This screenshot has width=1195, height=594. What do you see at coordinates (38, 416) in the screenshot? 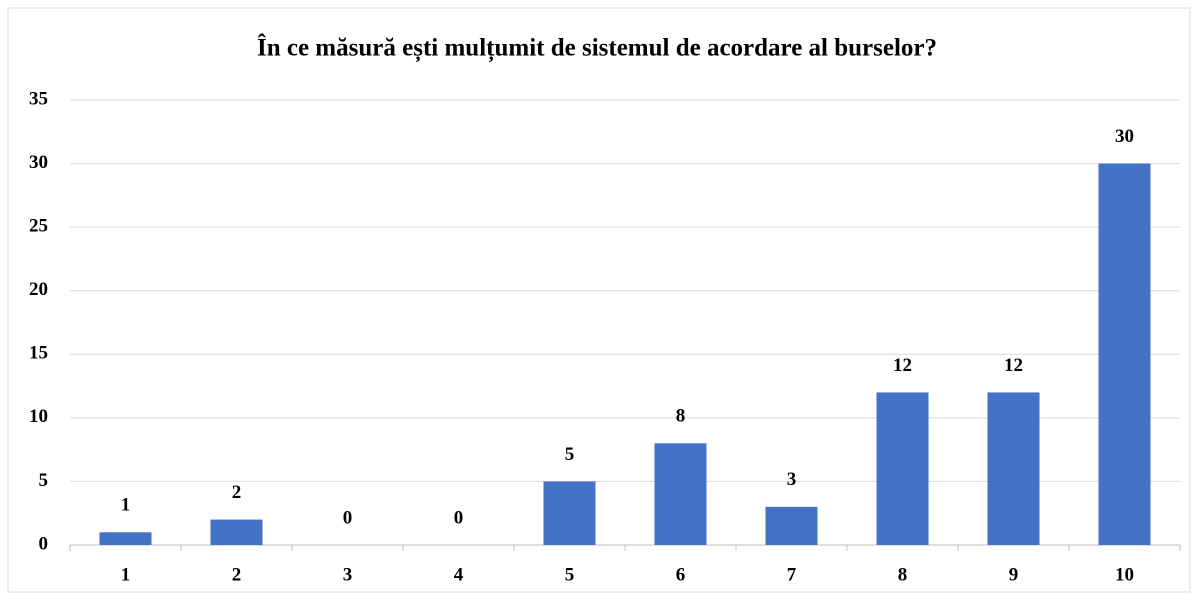
I see `y-tick-label: 10` at bounding box center [38, 416].